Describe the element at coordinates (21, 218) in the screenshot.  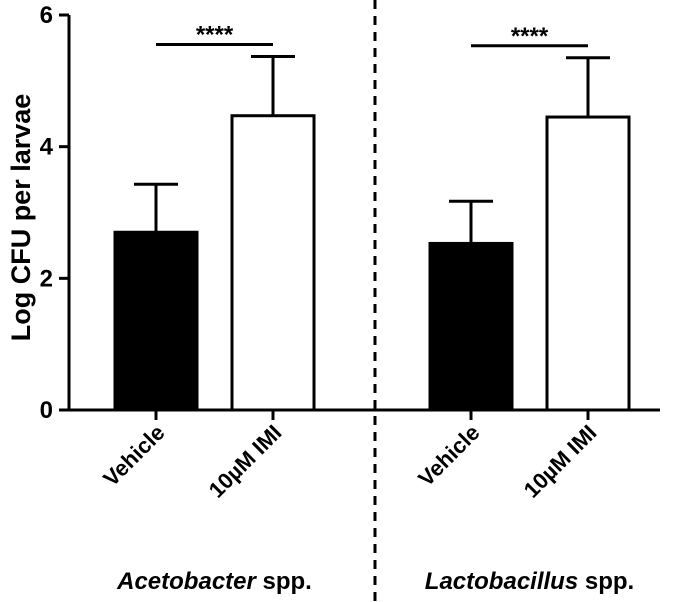
I see `y-axis-title: Log CFU per larvae` at that location.